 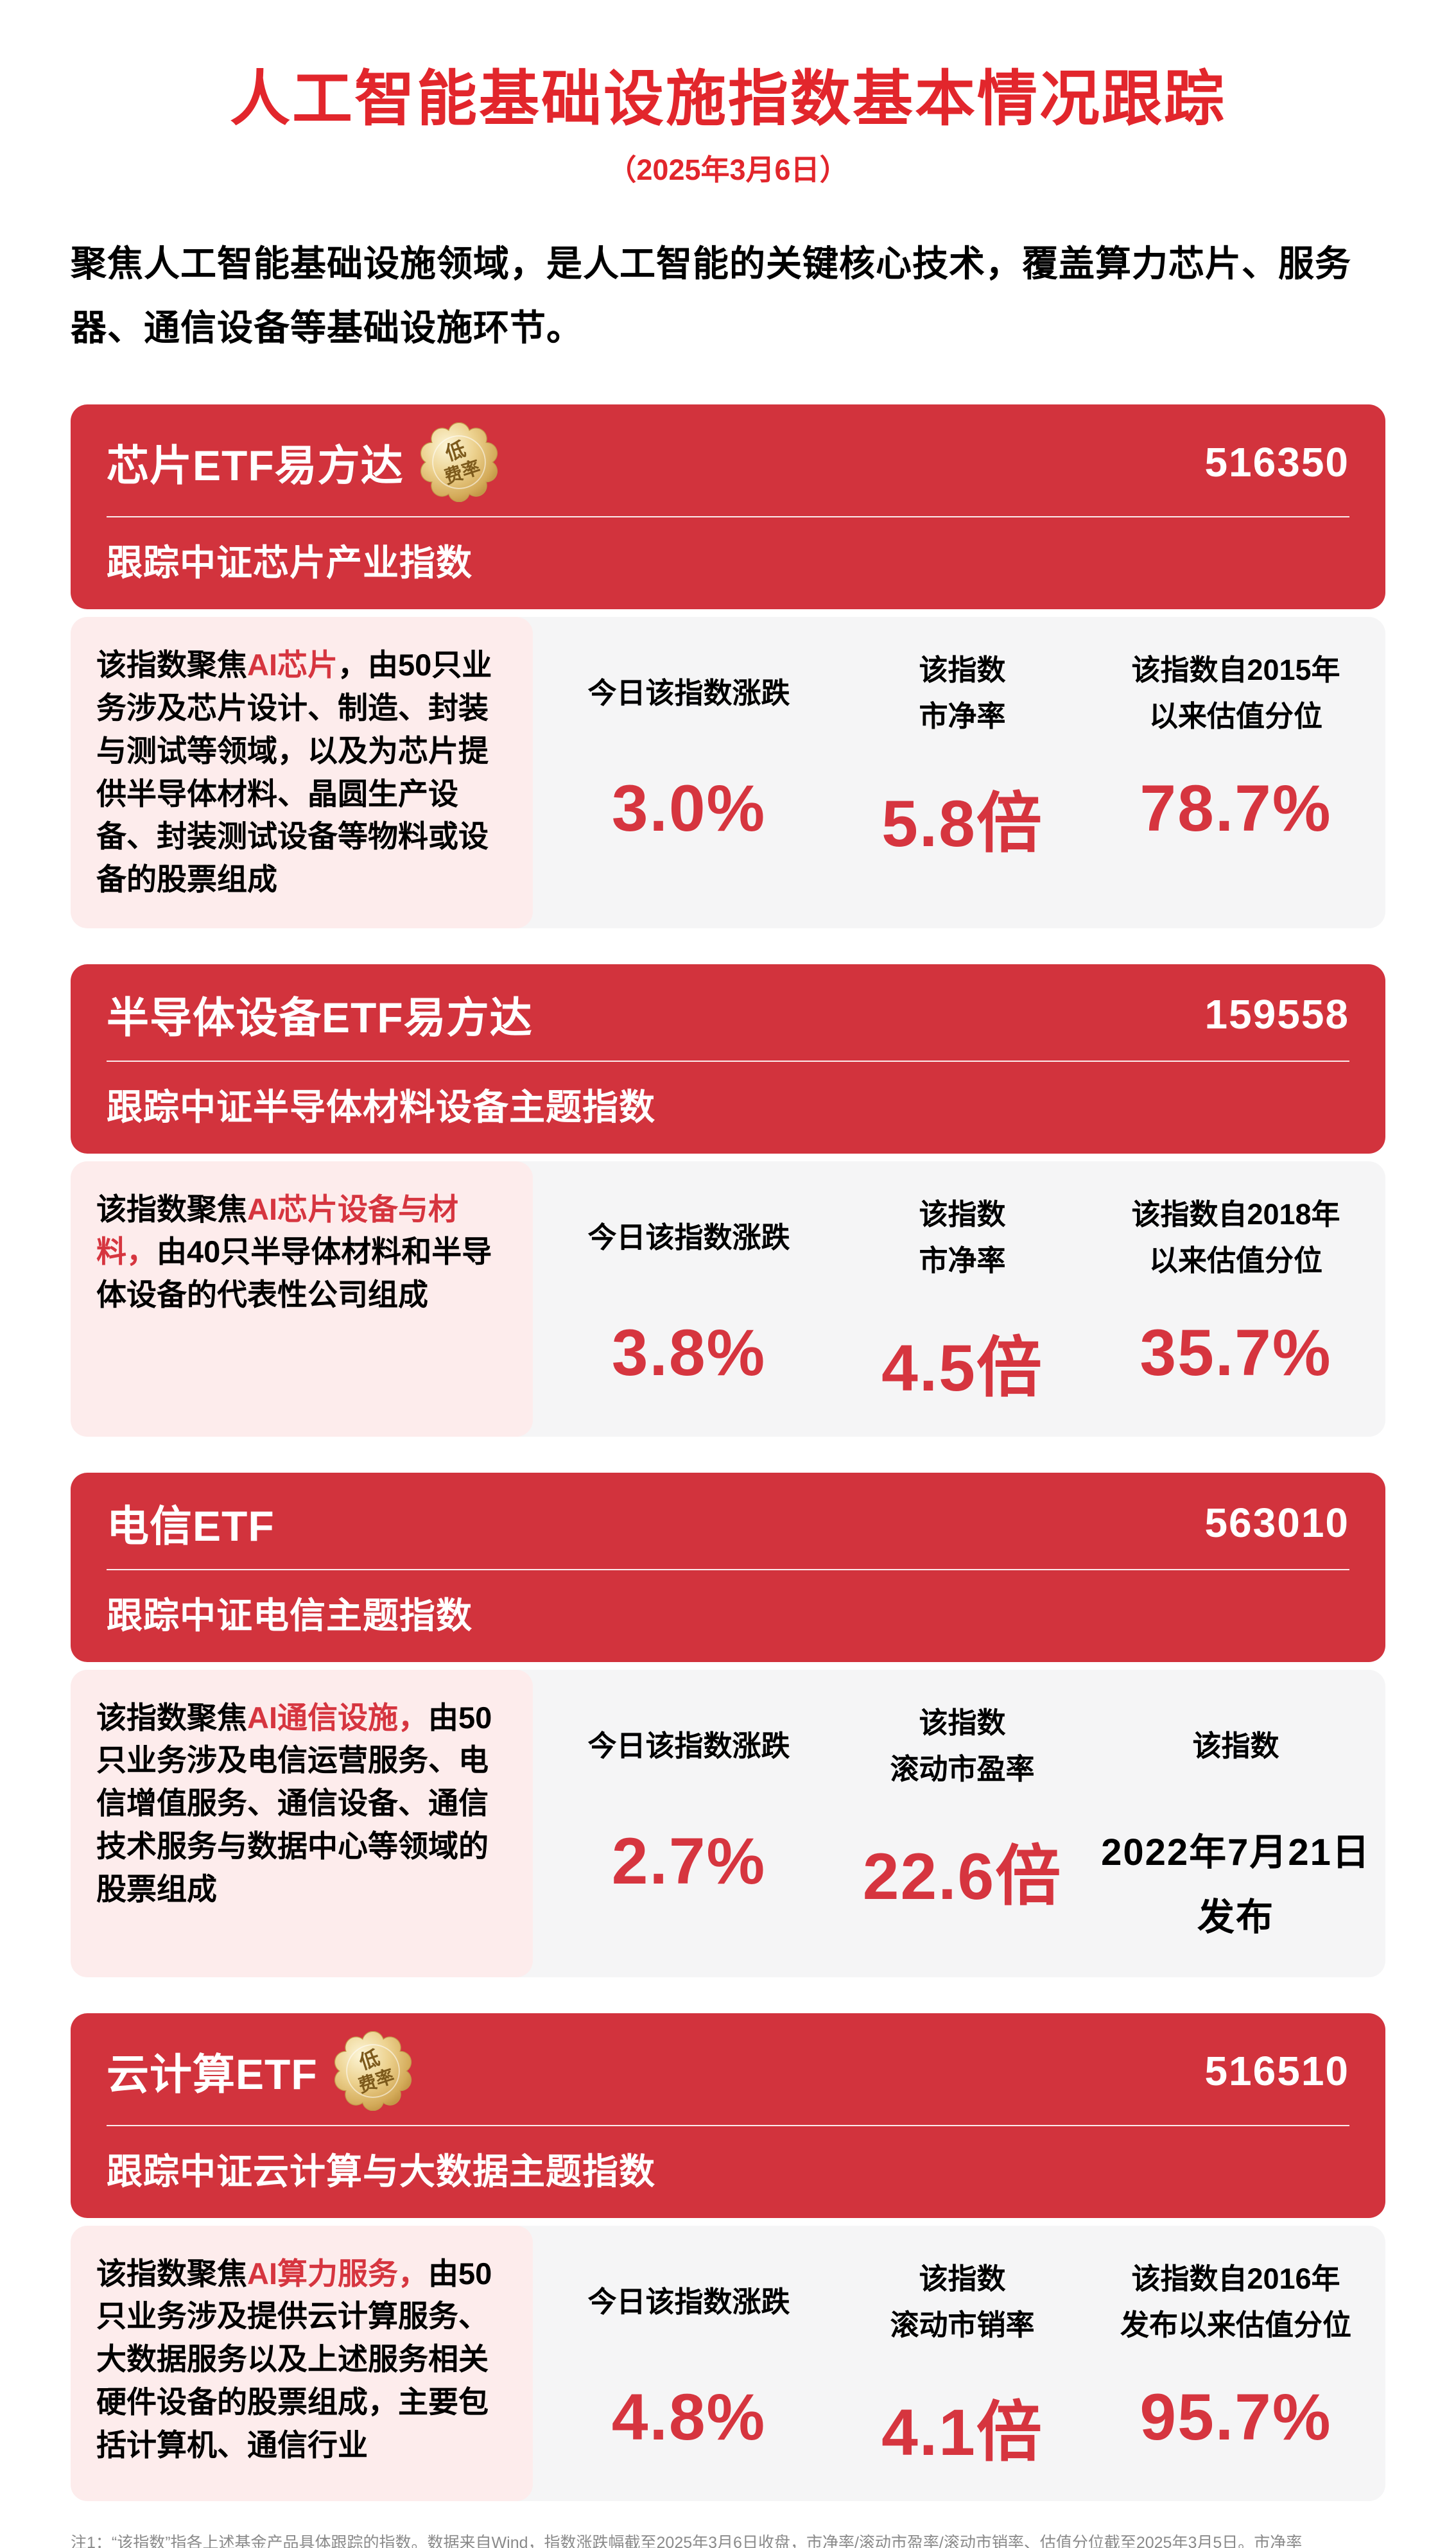 What do you see at coordinates (277, 1230) in the screenshot?
I see `desc-highlight: AI芯片设备与材料，` at bounding box center [277, 1230].